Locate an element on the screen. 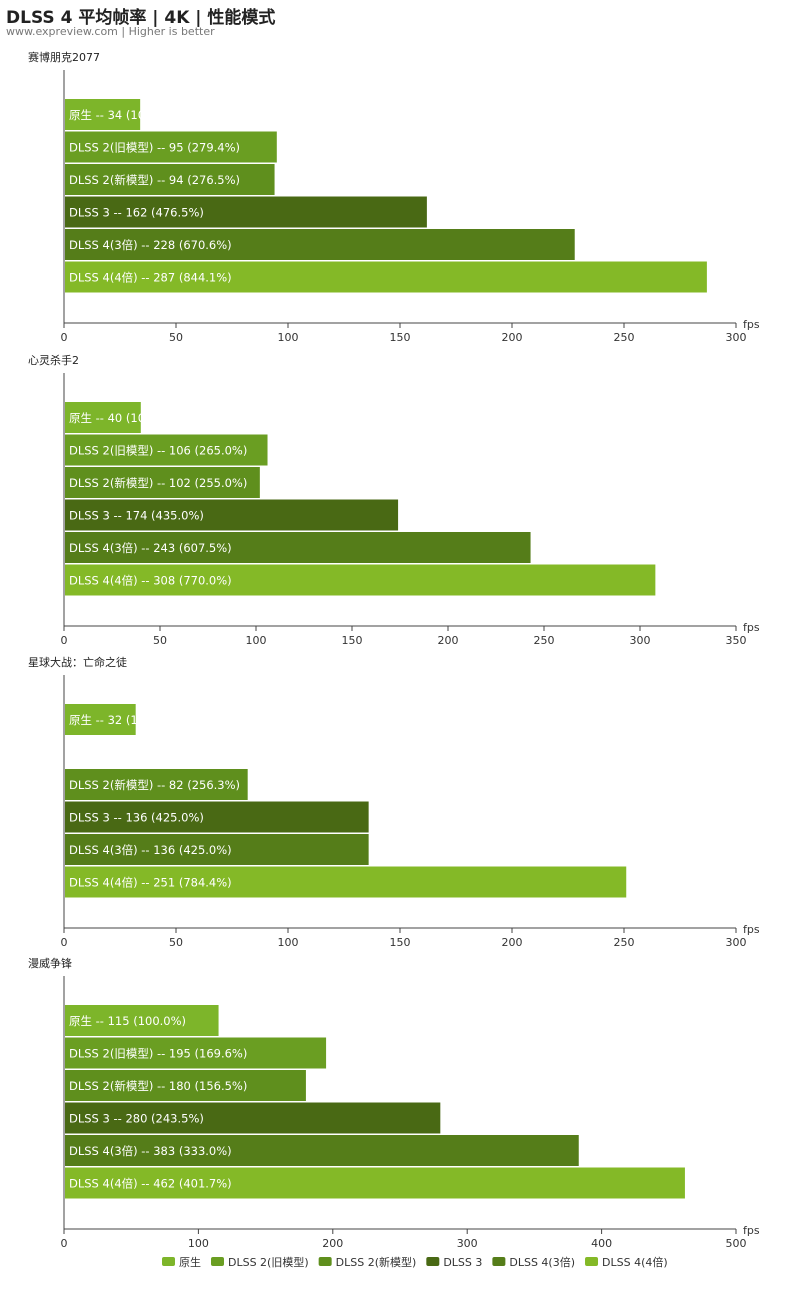 This screenshot has height=1289, width=800. x-tick-label: 500 is located at coordinates (736, 1243).